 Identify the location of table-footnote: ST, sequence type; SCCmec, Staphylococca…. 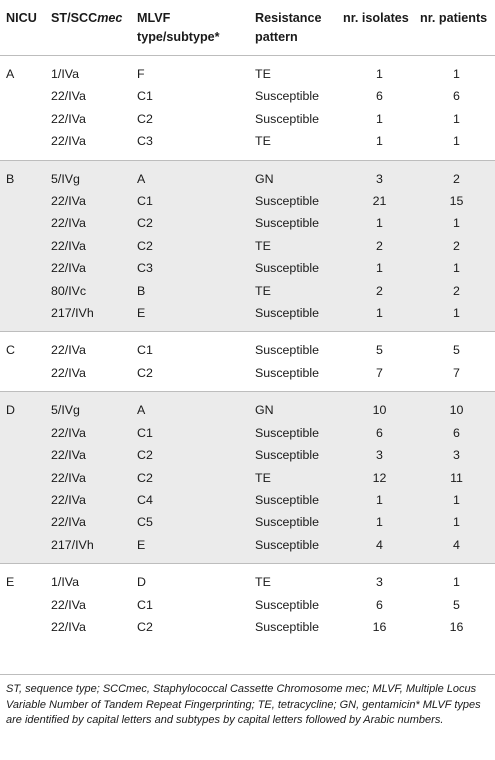
(247, 701).